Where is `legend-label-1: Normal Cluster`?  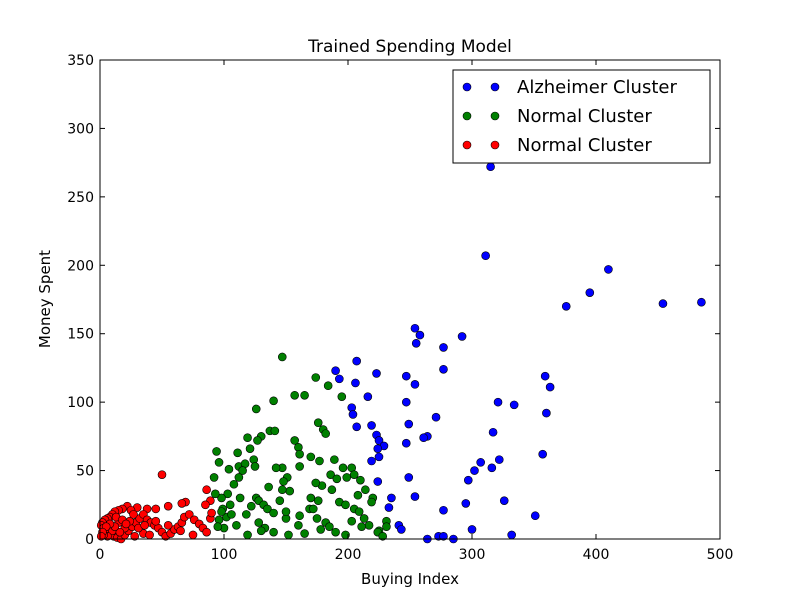 legend-label-1: Normal Cluster is located at coordinates (584, 116).